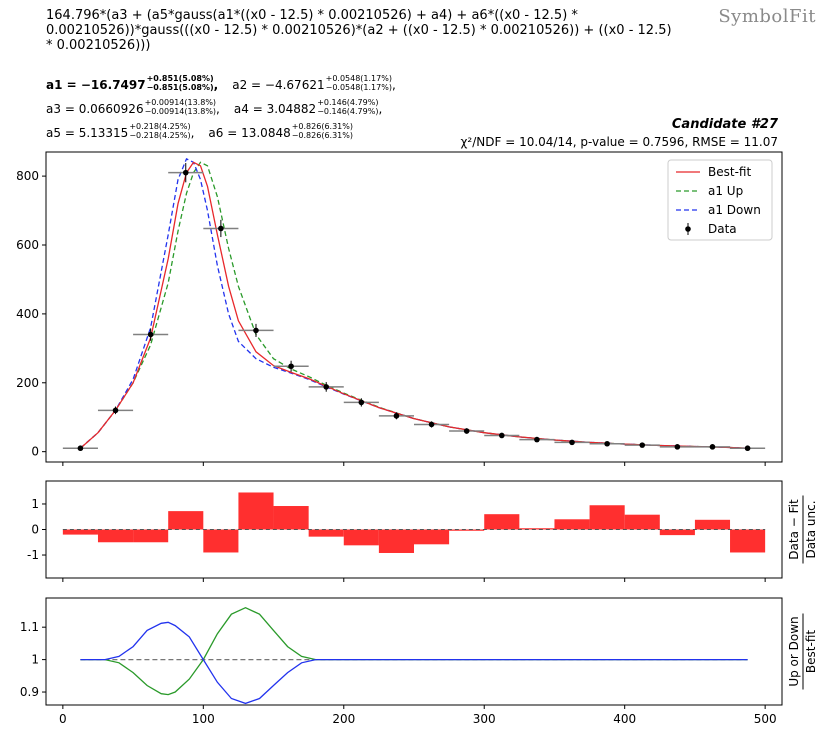 This screenshot has width=830, height=738. I want to click on param-name: a2, so click(240, 85).